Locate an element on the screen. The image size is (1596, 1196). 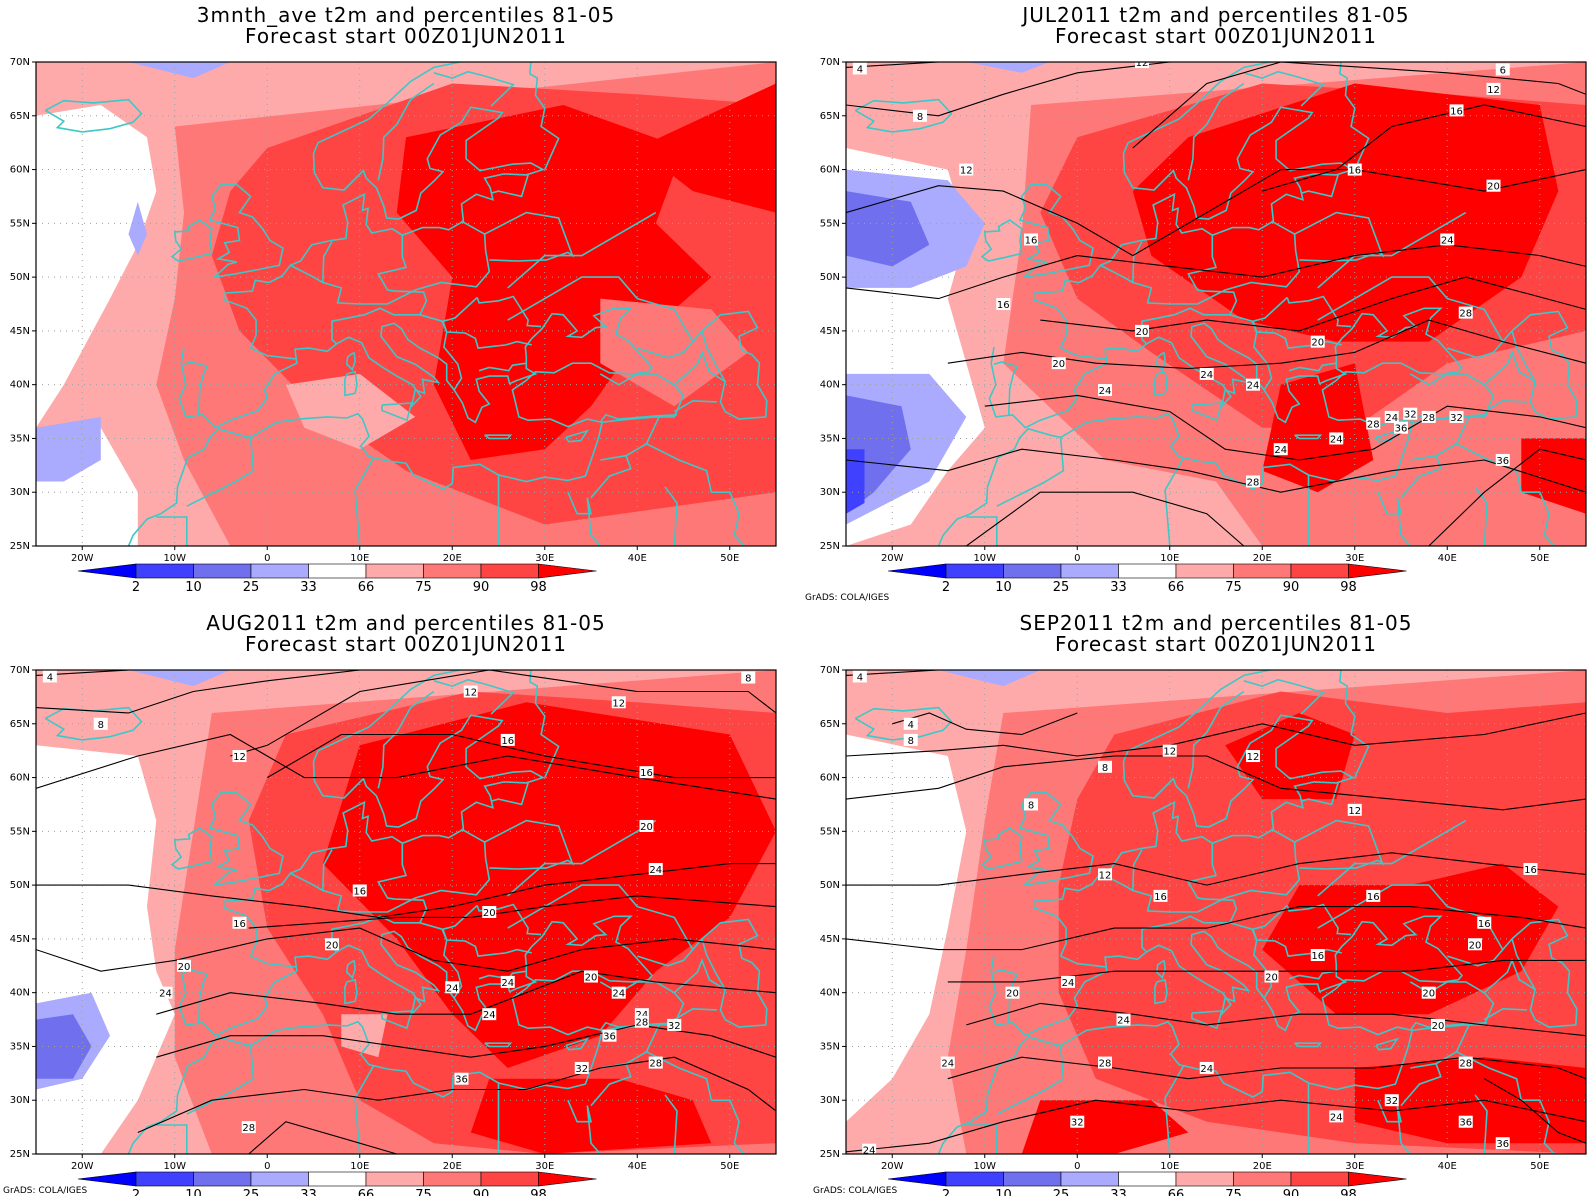
lat-tick-label: 70N is located at coordinates (830, 670).